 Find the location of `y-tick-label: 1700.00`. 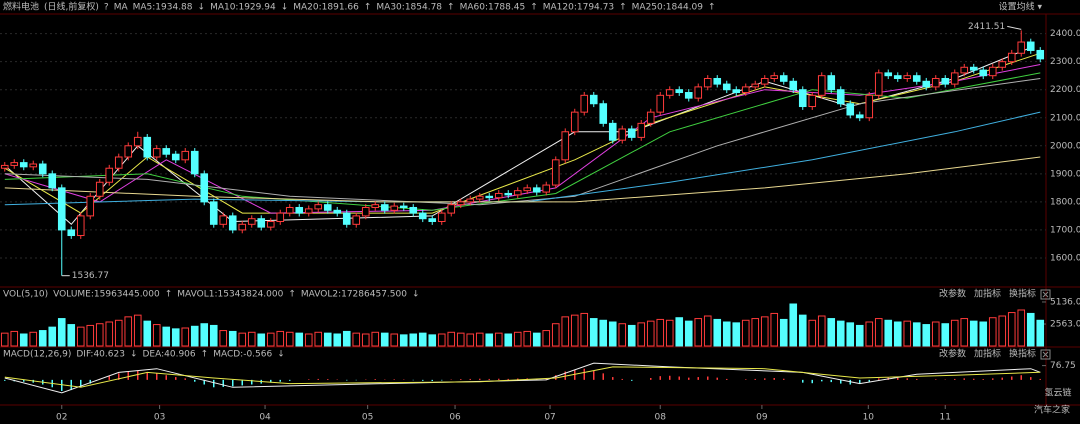

y-tick-label: 1700.00 is located at coordinates (1065, 230).